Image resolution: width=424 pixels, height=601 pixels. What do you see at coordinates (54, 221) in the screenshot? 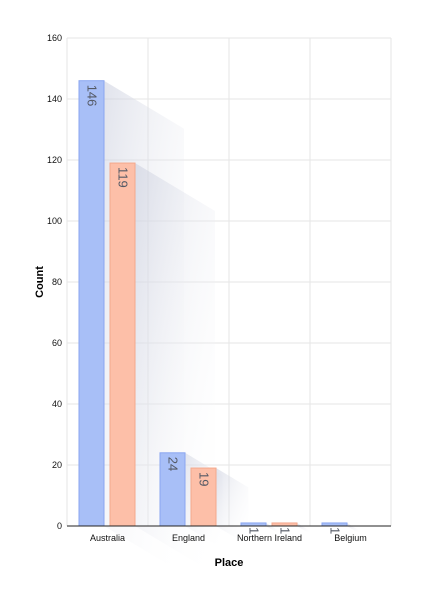
I see `y-tick-label: 100` at bounding box center [54, 221].